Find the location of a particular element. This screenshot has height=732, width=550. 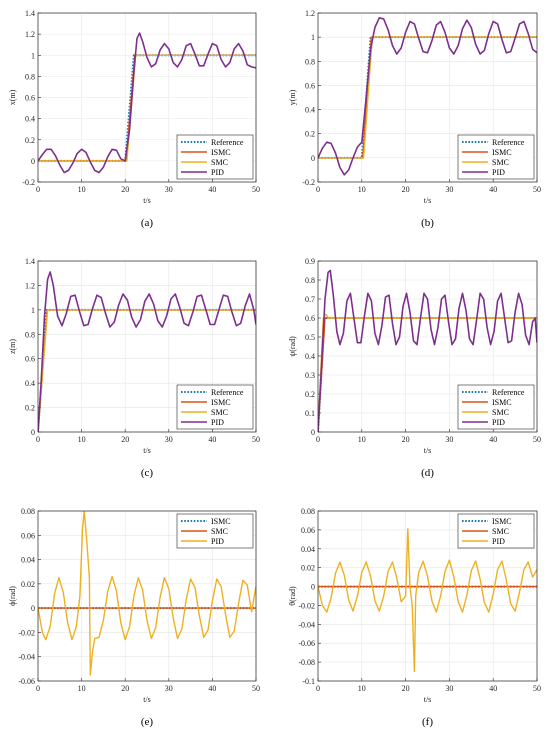

y-axis-label: y(m) is located at coordinates (292, 97).